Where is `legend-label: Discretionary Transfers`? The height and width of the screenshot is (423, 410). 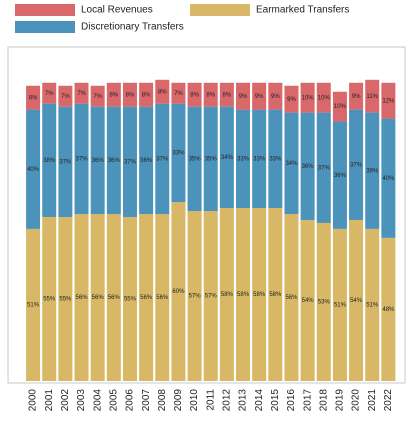
legend-label: Discretionary Transfers is located at coordinates (132, 27).